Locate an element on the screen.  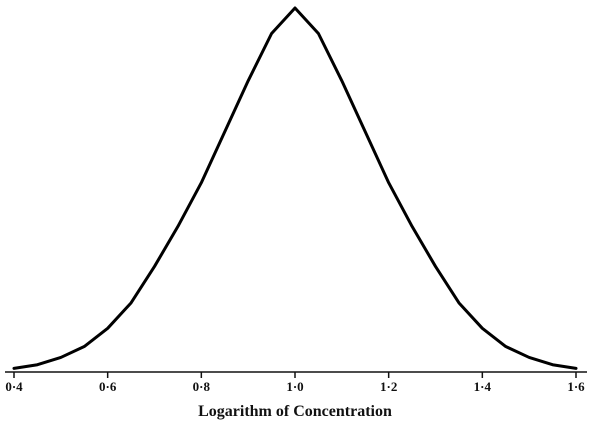
x-tick-label: 0·8 is located at coordinates (202, 386).